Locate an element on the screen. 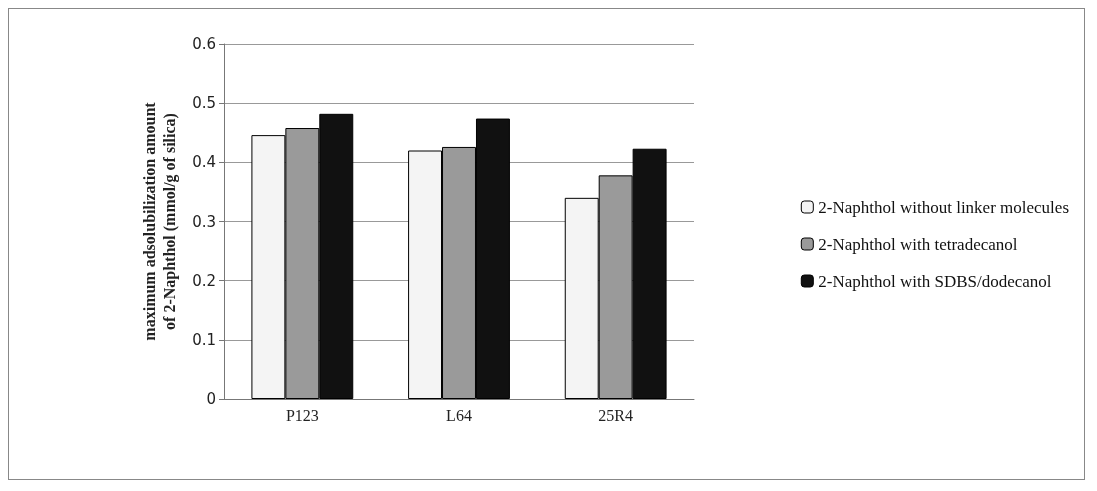 The height and width of the screenshot is (491, 1097). y-tick-label: 0 is located at coordinates (211, 399).